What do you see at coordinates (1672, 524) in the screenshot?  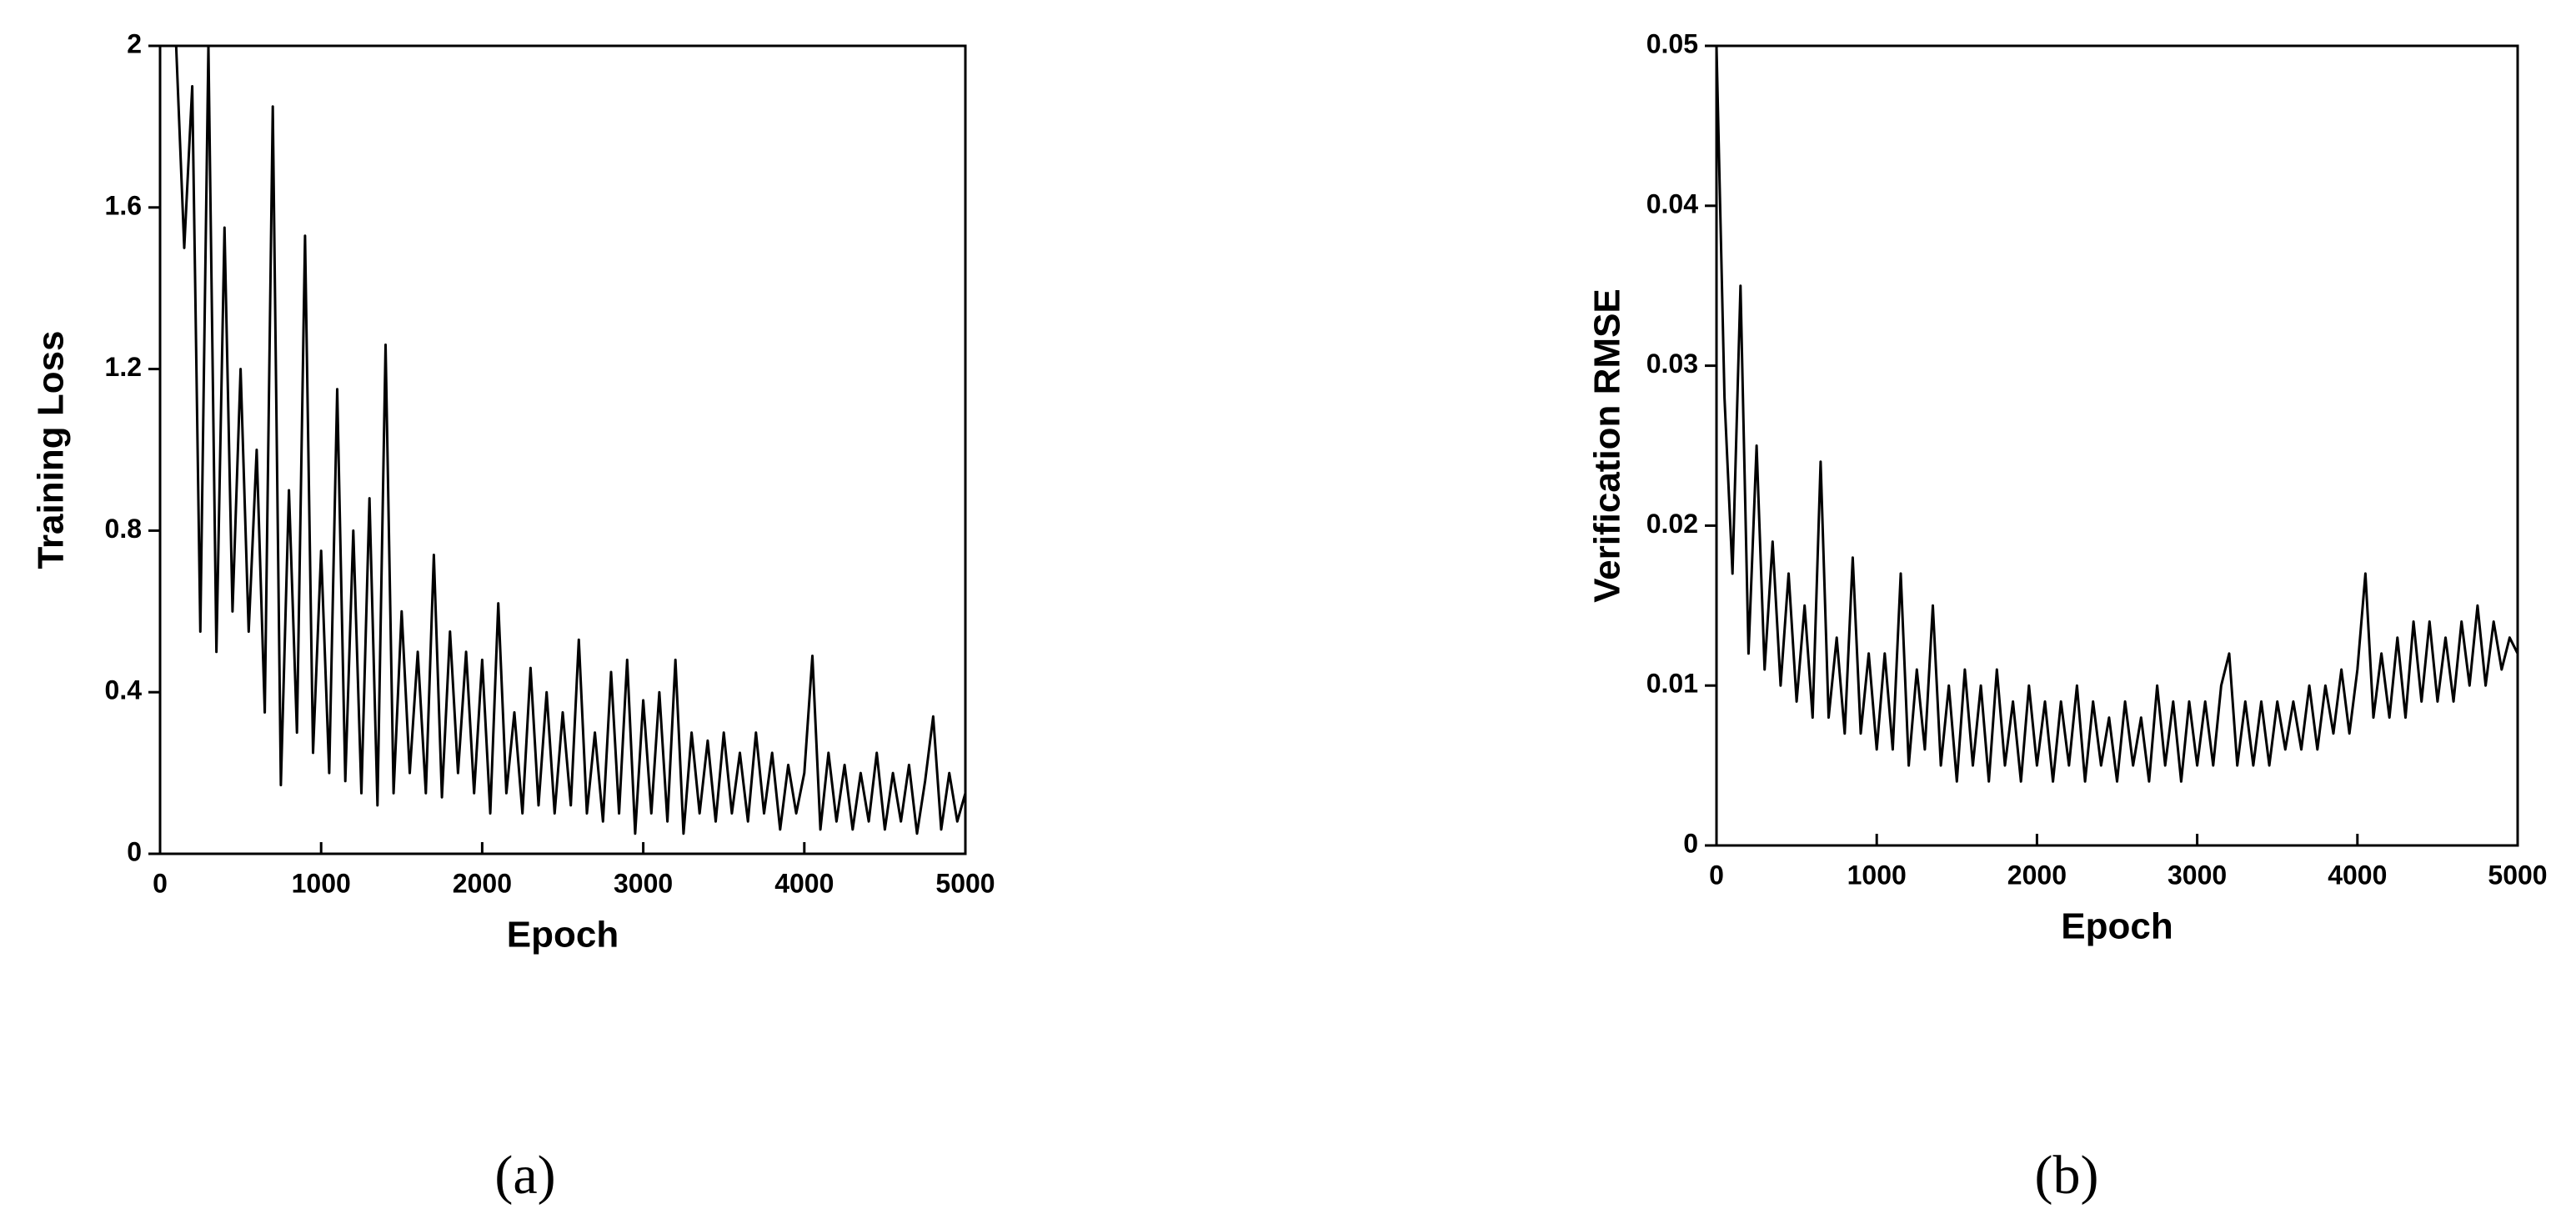 I see `y-tick-label: 0.02` at bounding box center [1672, 524].